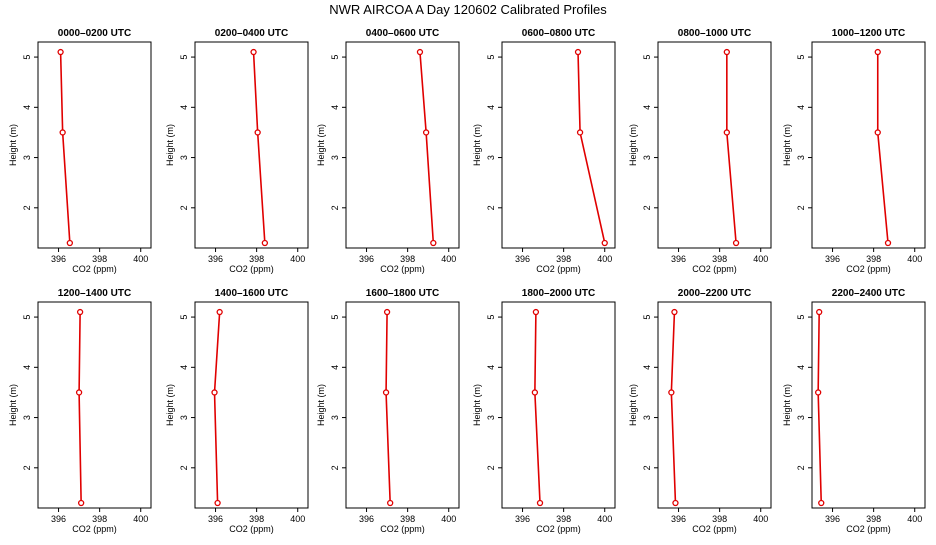 The image size is (936, 545). What do you see at coordinates (558, 293) in the screenshot?
I see `panel-title: 1800–2000 UTC` at bounding box center [558, 293].